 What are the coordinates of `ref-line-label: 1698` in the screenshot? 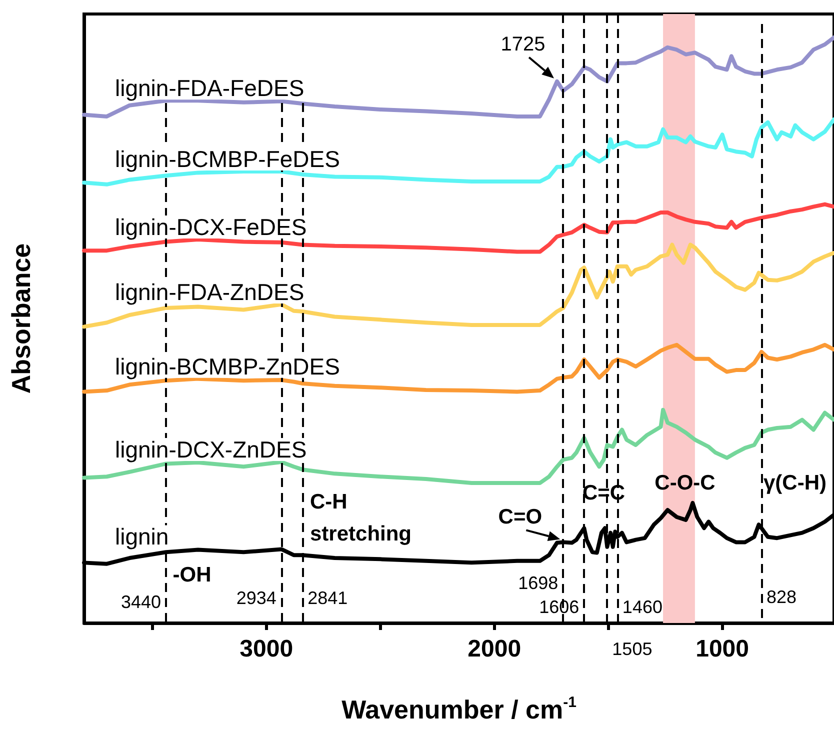 It's located at (538, 583).